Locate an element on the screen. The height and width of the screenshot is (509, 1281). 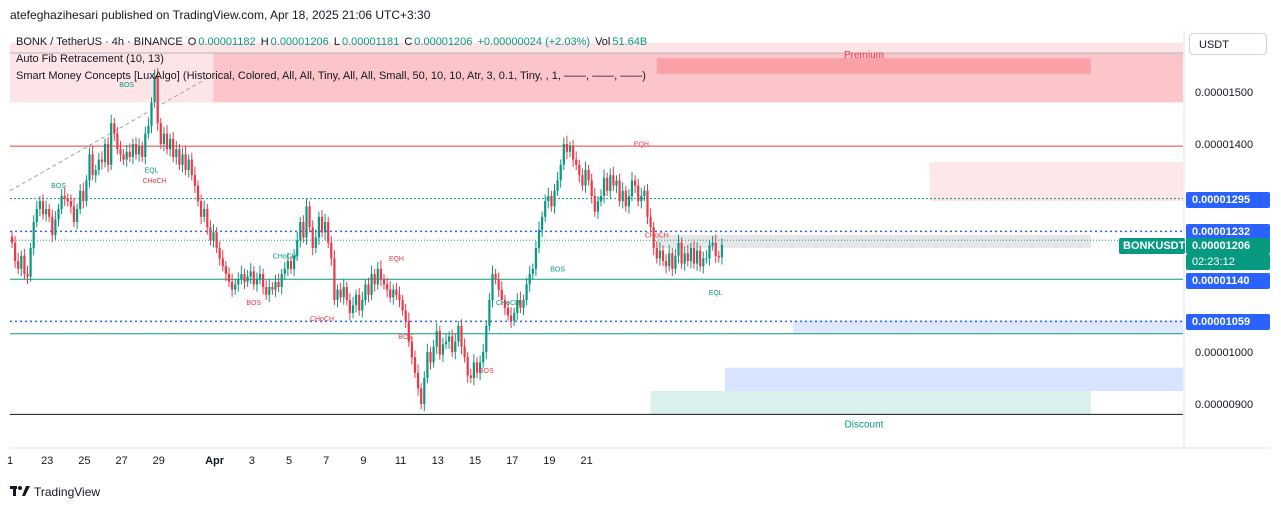
time-axis-label: 15 is located at coordinates (475, 461).